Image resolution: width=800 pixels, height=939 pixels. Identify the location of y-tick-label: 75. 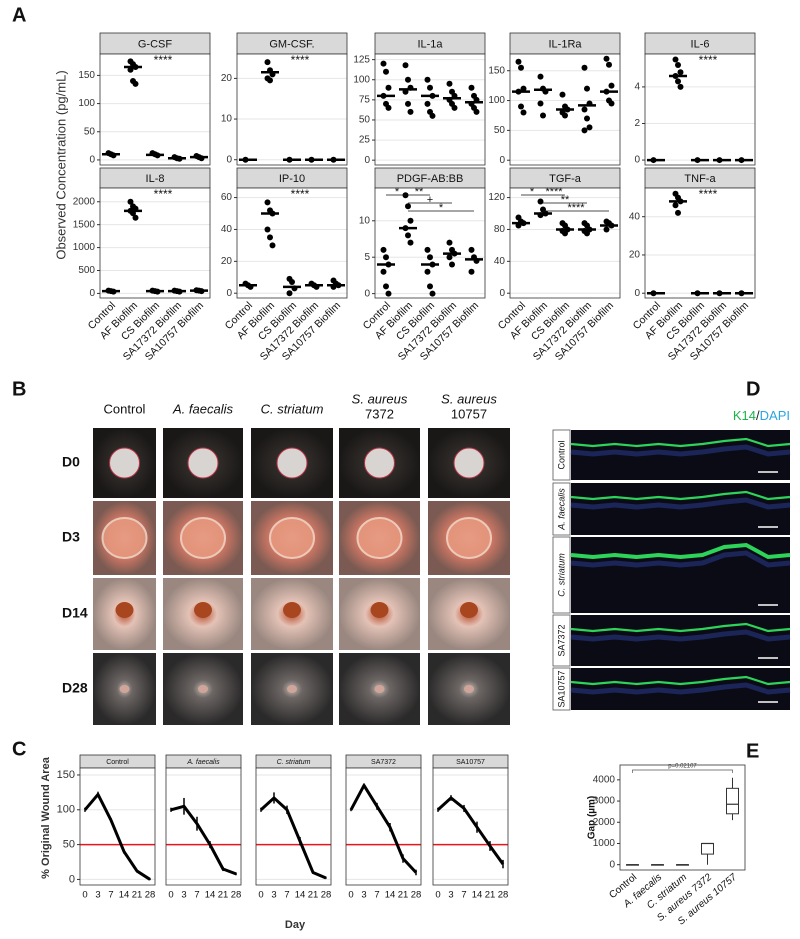
(365, 99).